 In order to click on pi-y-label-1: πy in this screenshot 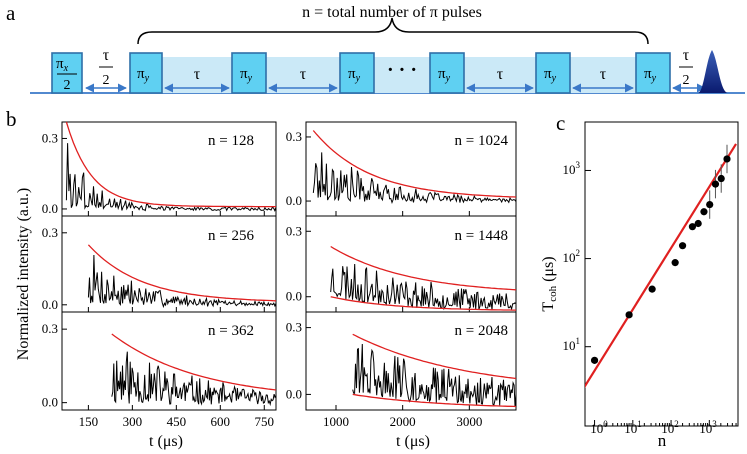, I will do `click(143, 75)`.